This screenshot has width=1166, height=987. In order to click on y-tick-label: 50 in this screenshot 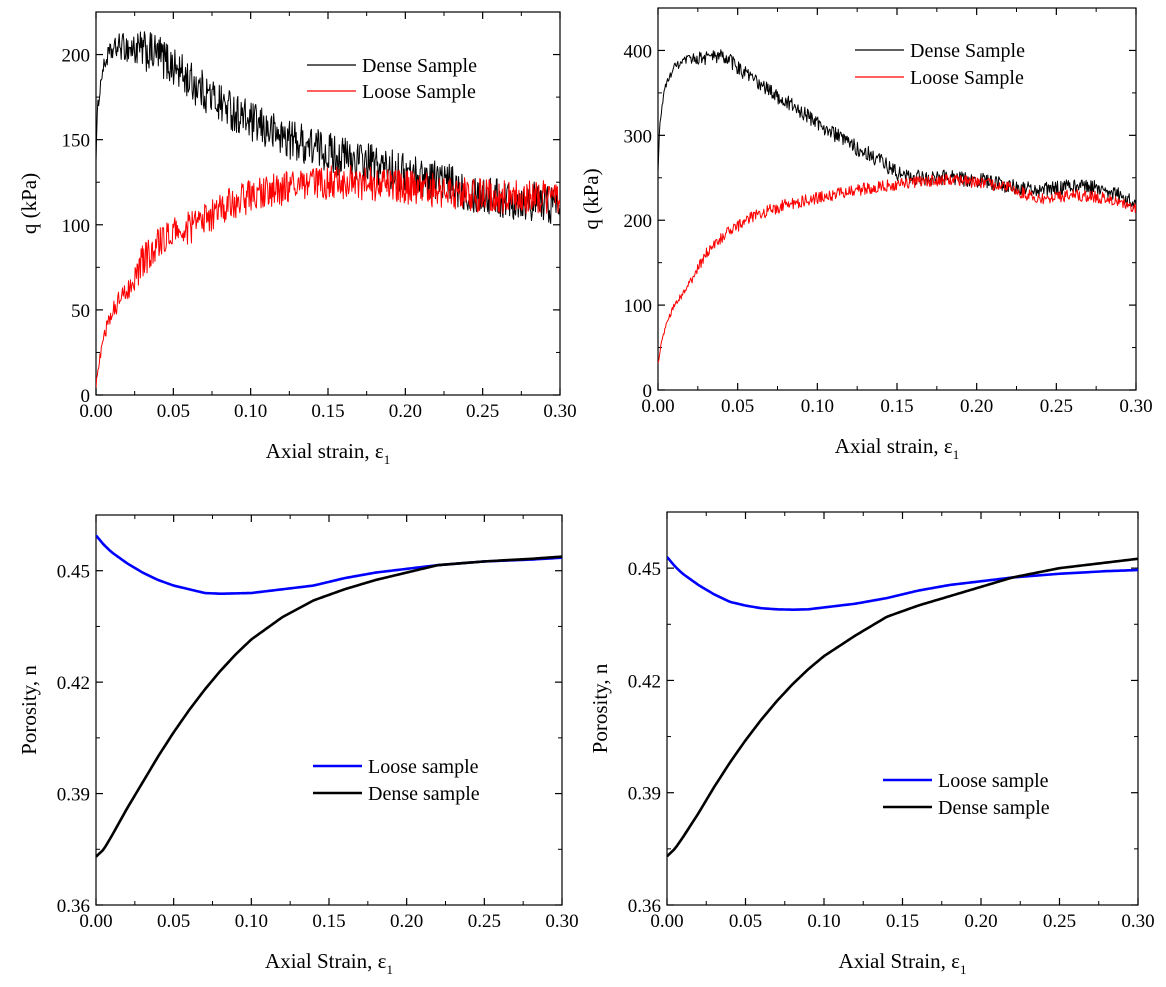, I will do `click(80, 311)`.